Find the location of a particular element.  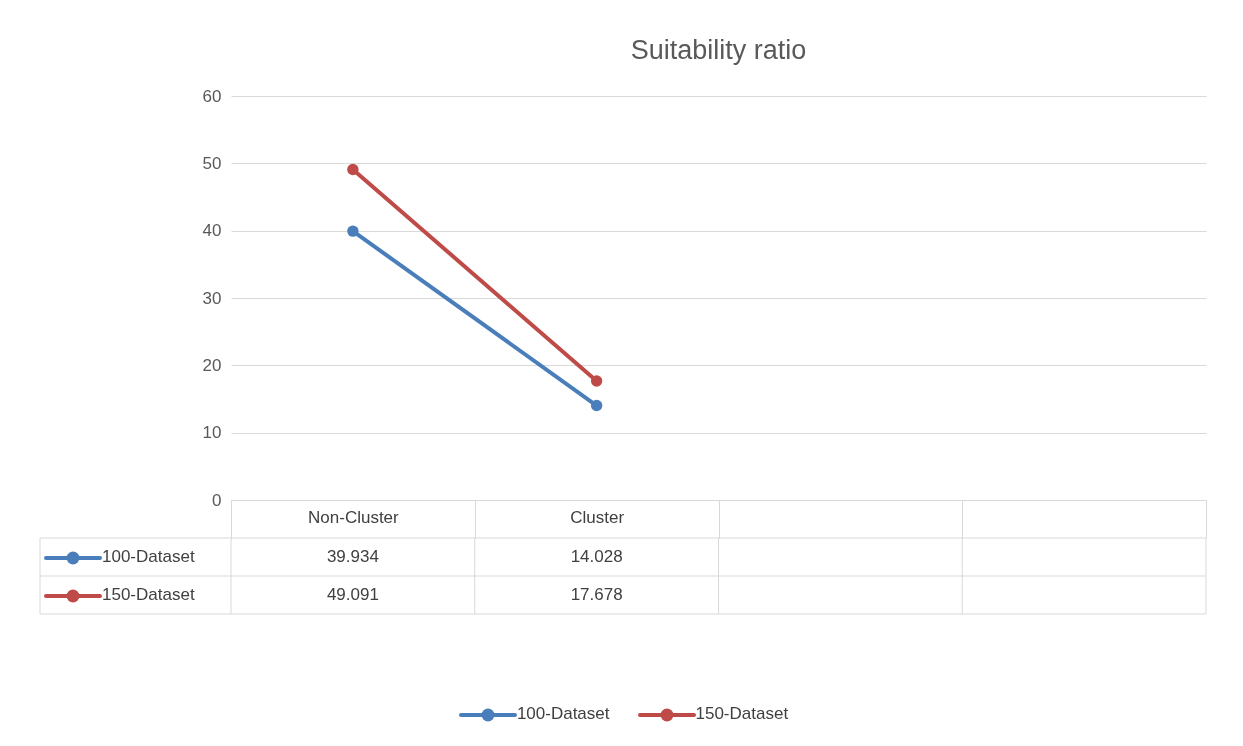

y-tick-label: 10 is located at coordinates (212, 433).